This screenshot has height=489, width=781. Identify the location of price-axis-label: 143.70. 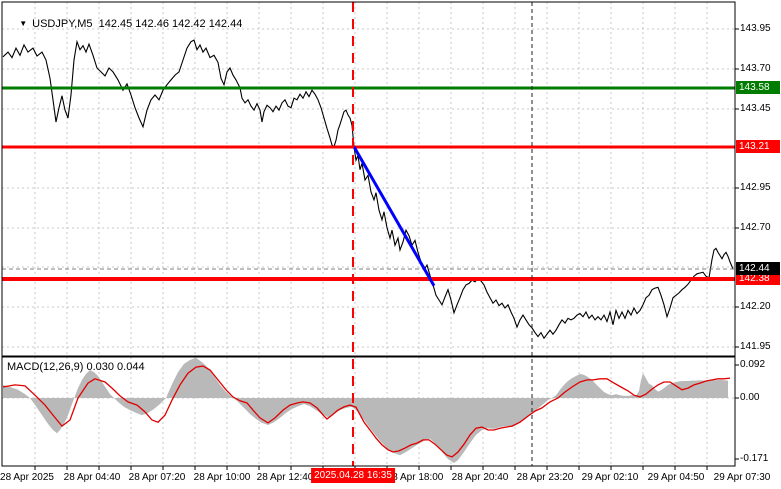
(755, 68).